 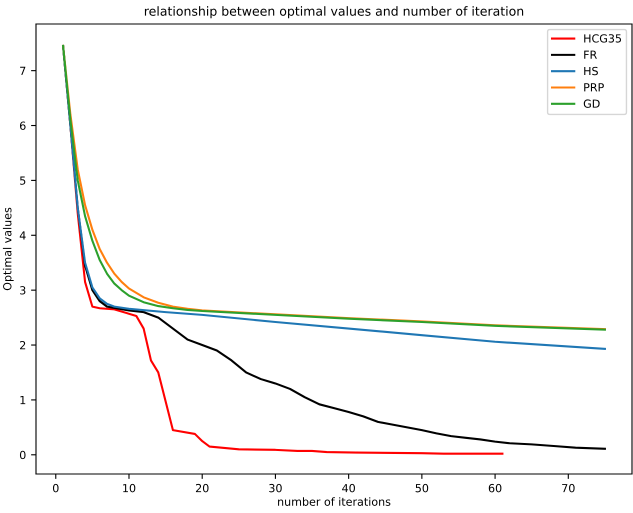 I want to click on legend-label: PRP, so click(x=594, y=87).